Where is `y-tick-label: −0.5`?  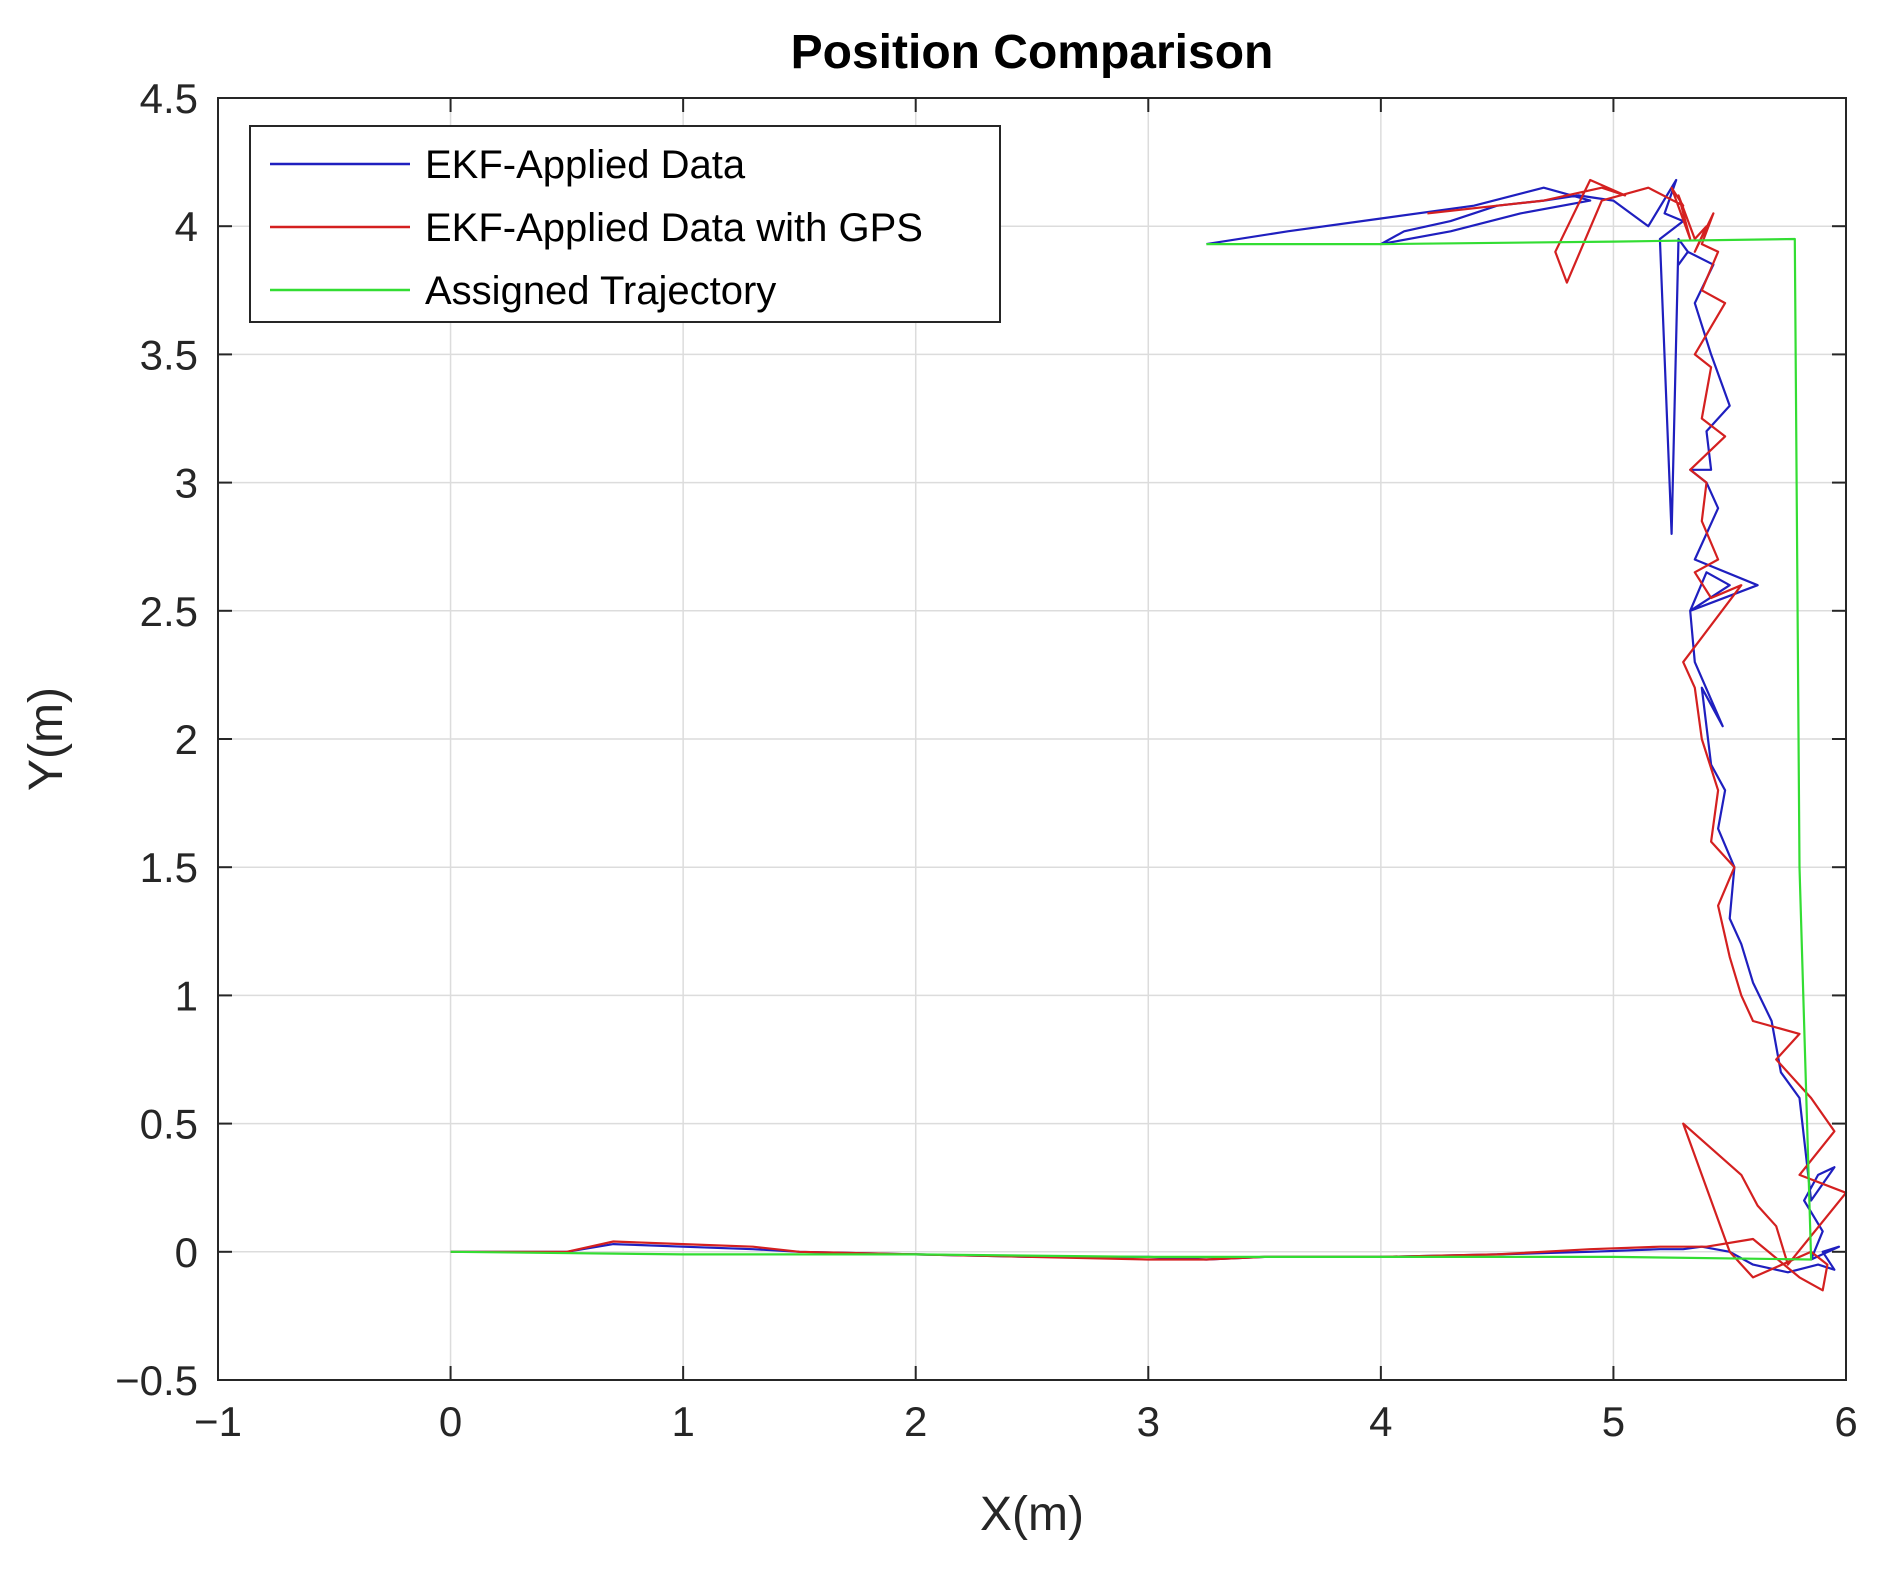
y-tick-label: −0.5 is located at coordinates (156, 1380).